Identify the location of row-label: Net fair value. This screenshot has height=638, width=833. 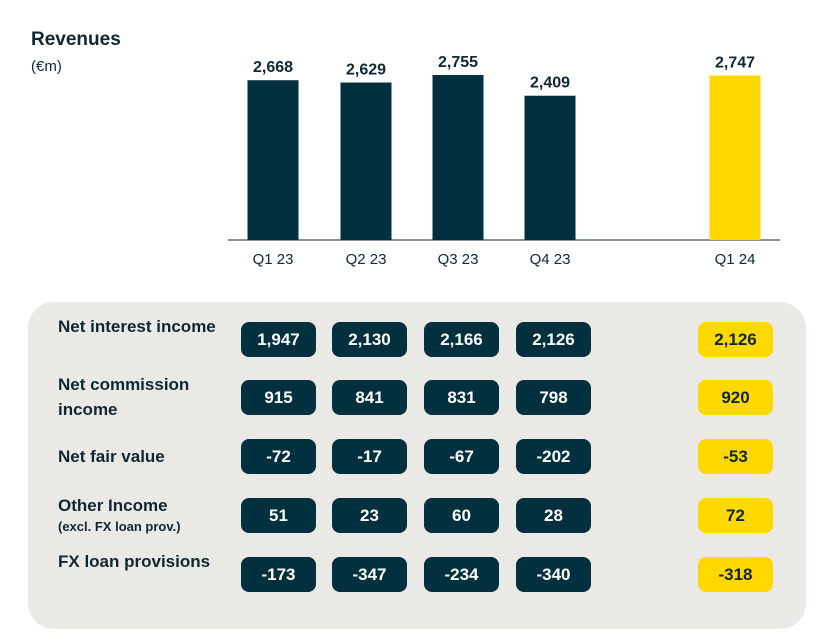
(111, 456).